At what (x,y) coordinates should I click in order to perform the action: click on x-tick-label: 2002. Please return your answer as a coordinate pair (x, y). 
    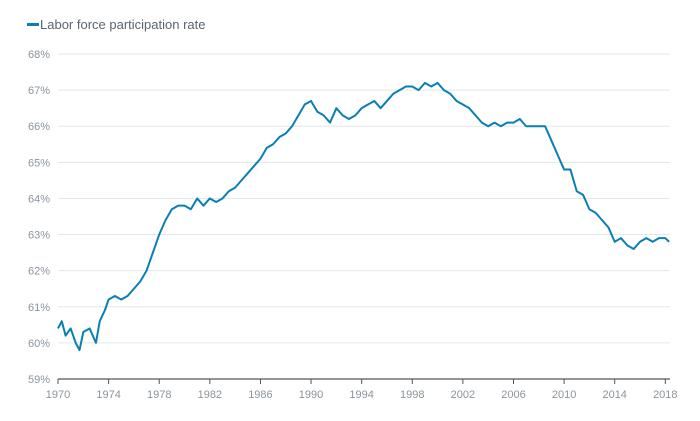
    Looking at the image, I should click on (463, 395).